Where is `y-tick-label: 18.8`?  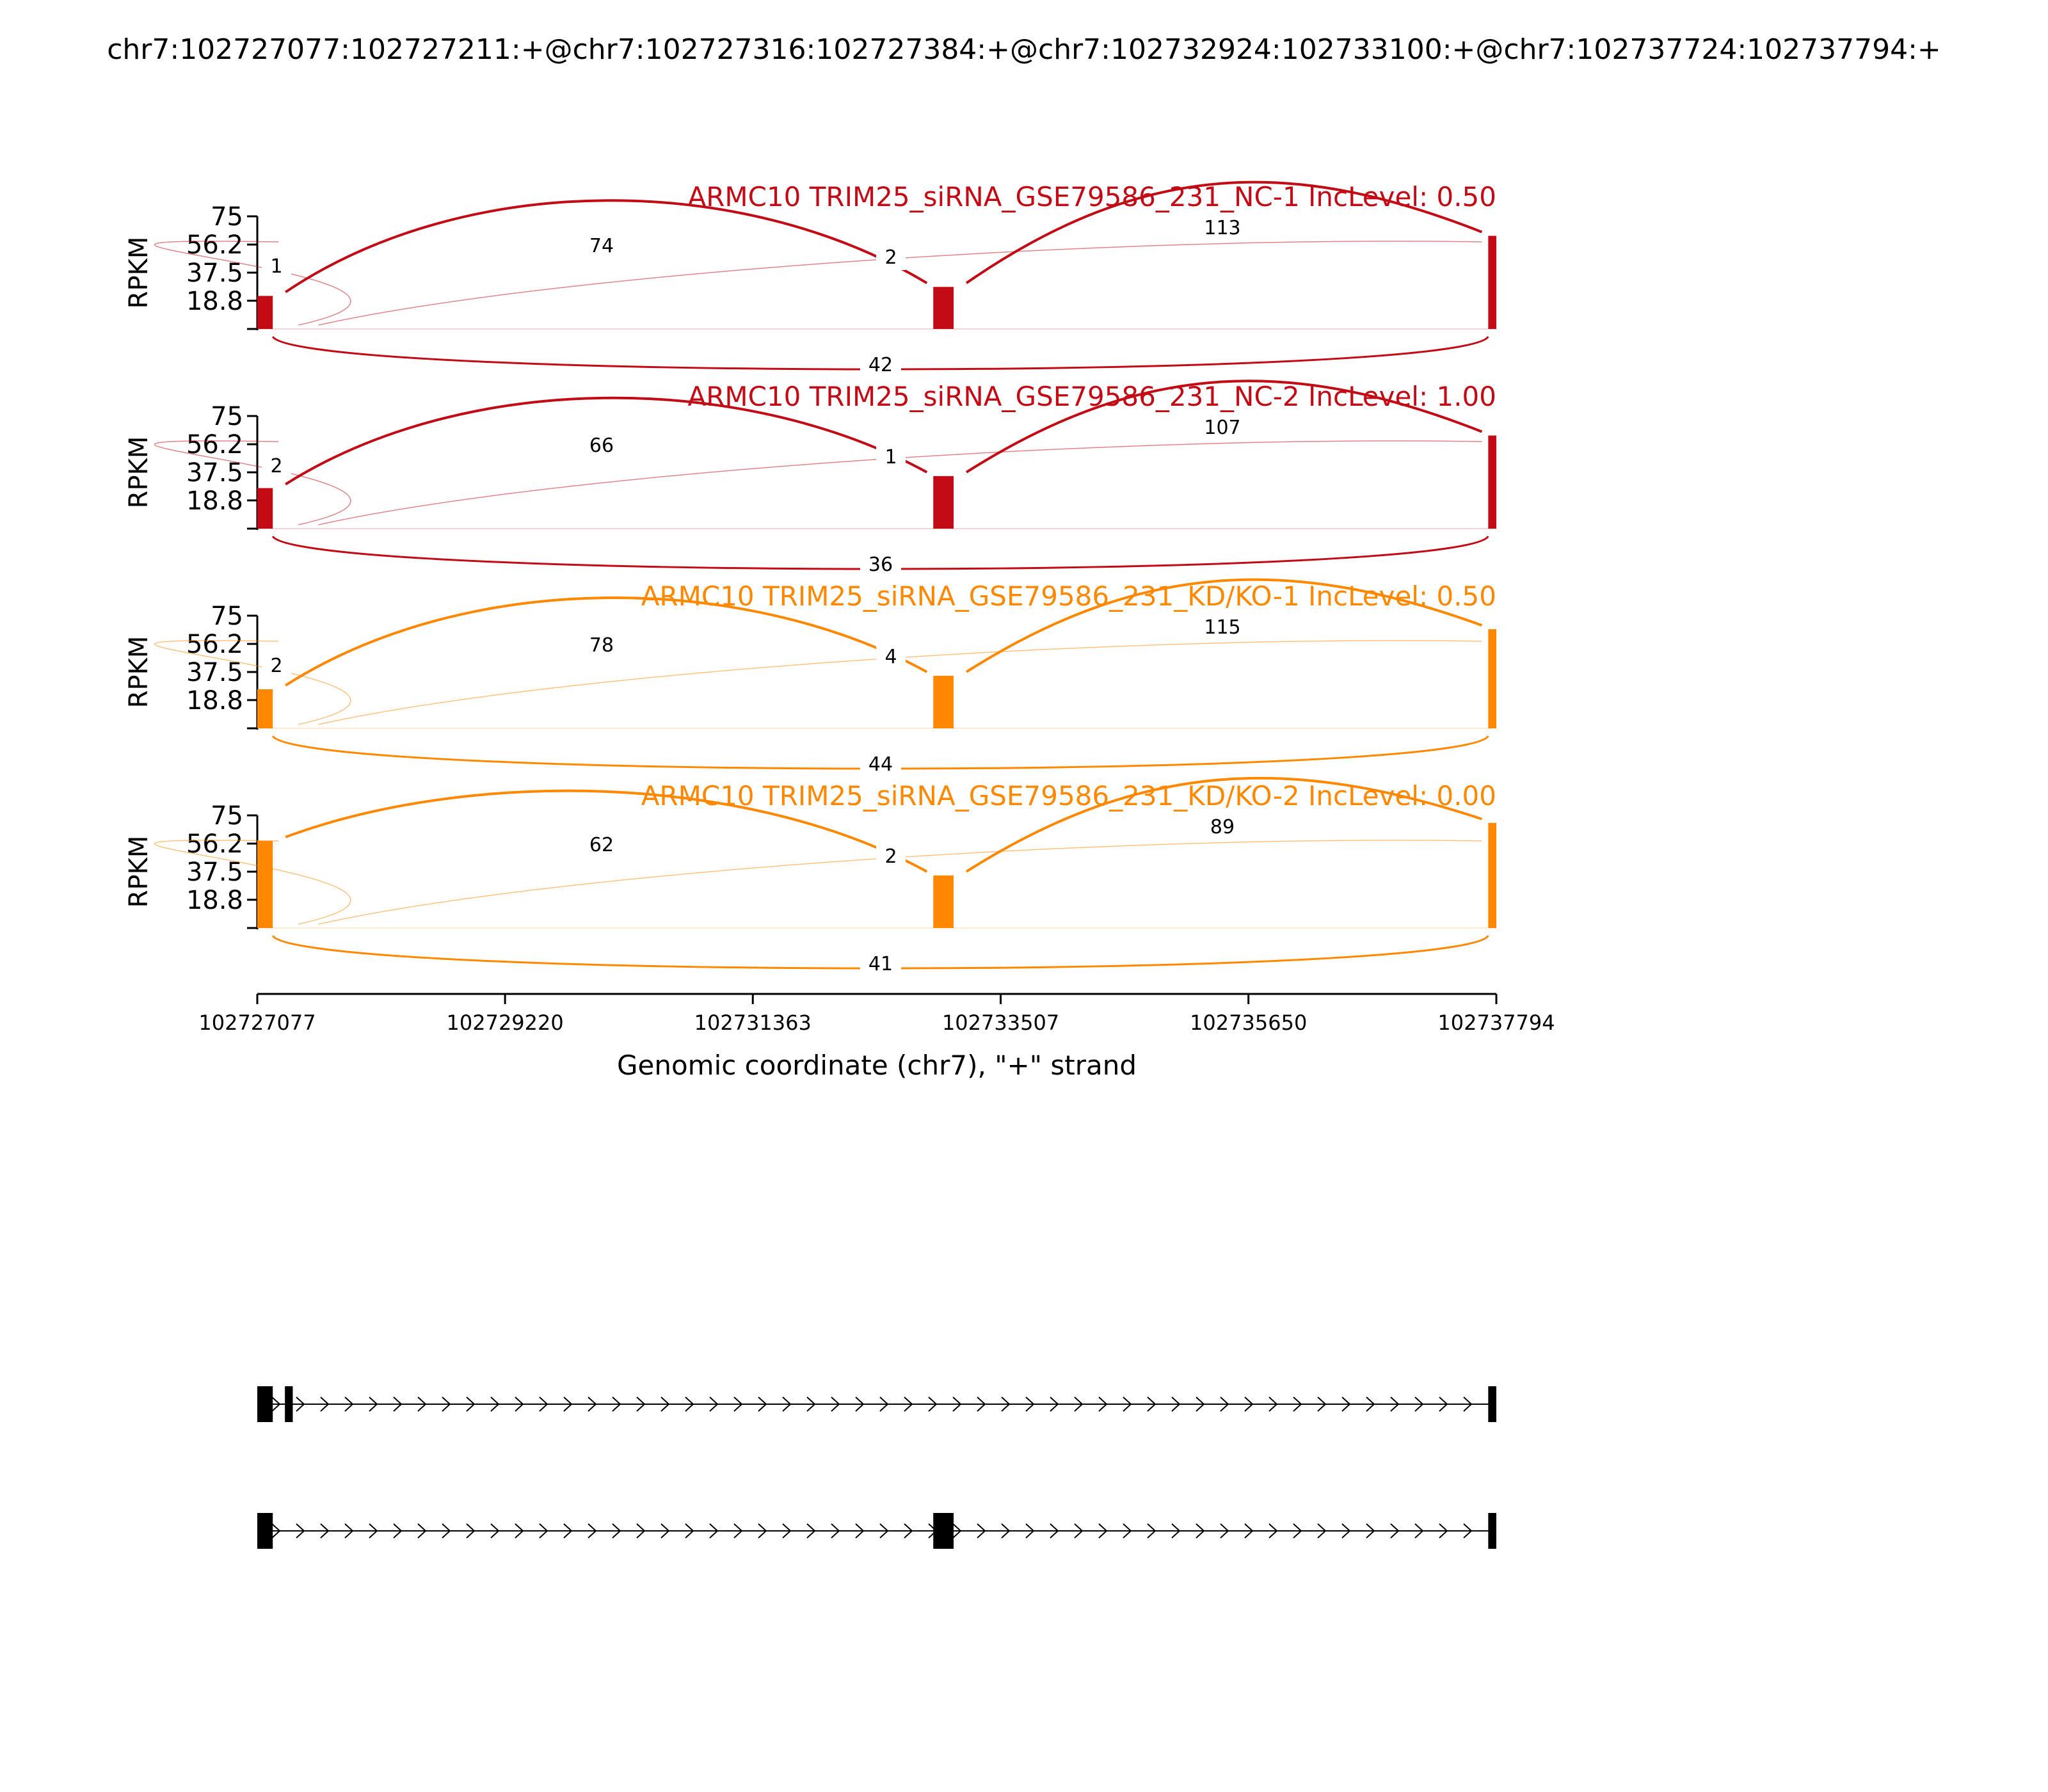
y-tick-label: 18.8 is located at coordinates (214, 301).